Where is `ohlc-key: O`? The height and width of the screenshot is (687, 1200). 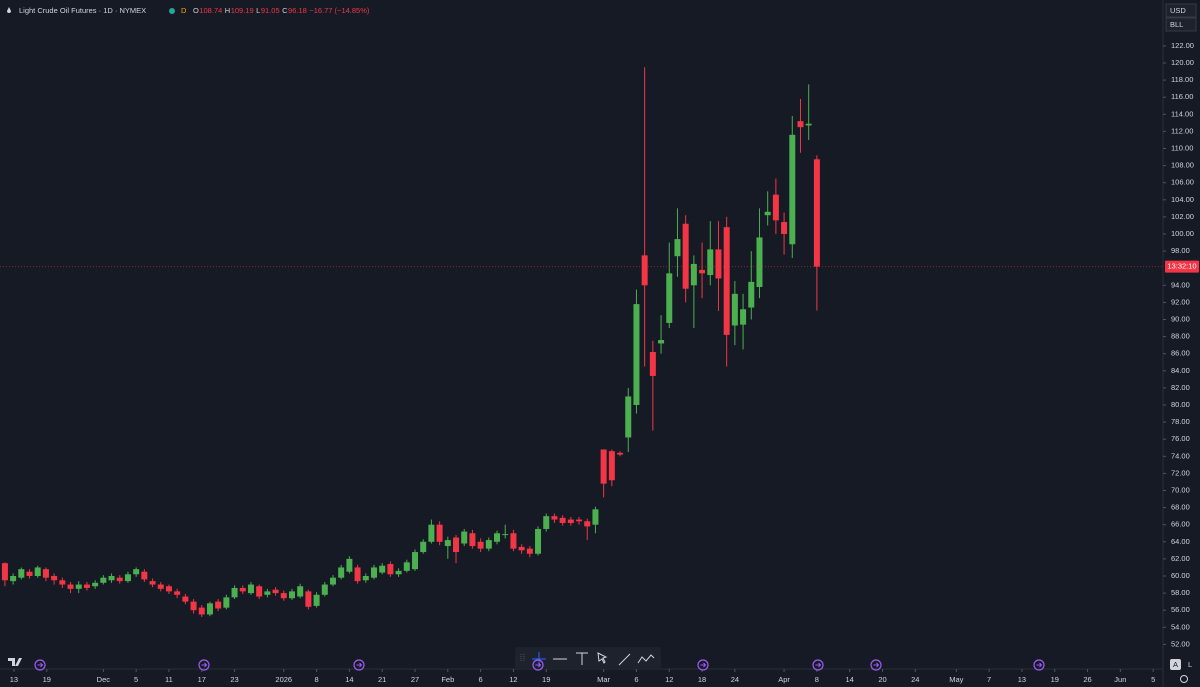 ohlc-key: O is located at coordinates (196, 10).